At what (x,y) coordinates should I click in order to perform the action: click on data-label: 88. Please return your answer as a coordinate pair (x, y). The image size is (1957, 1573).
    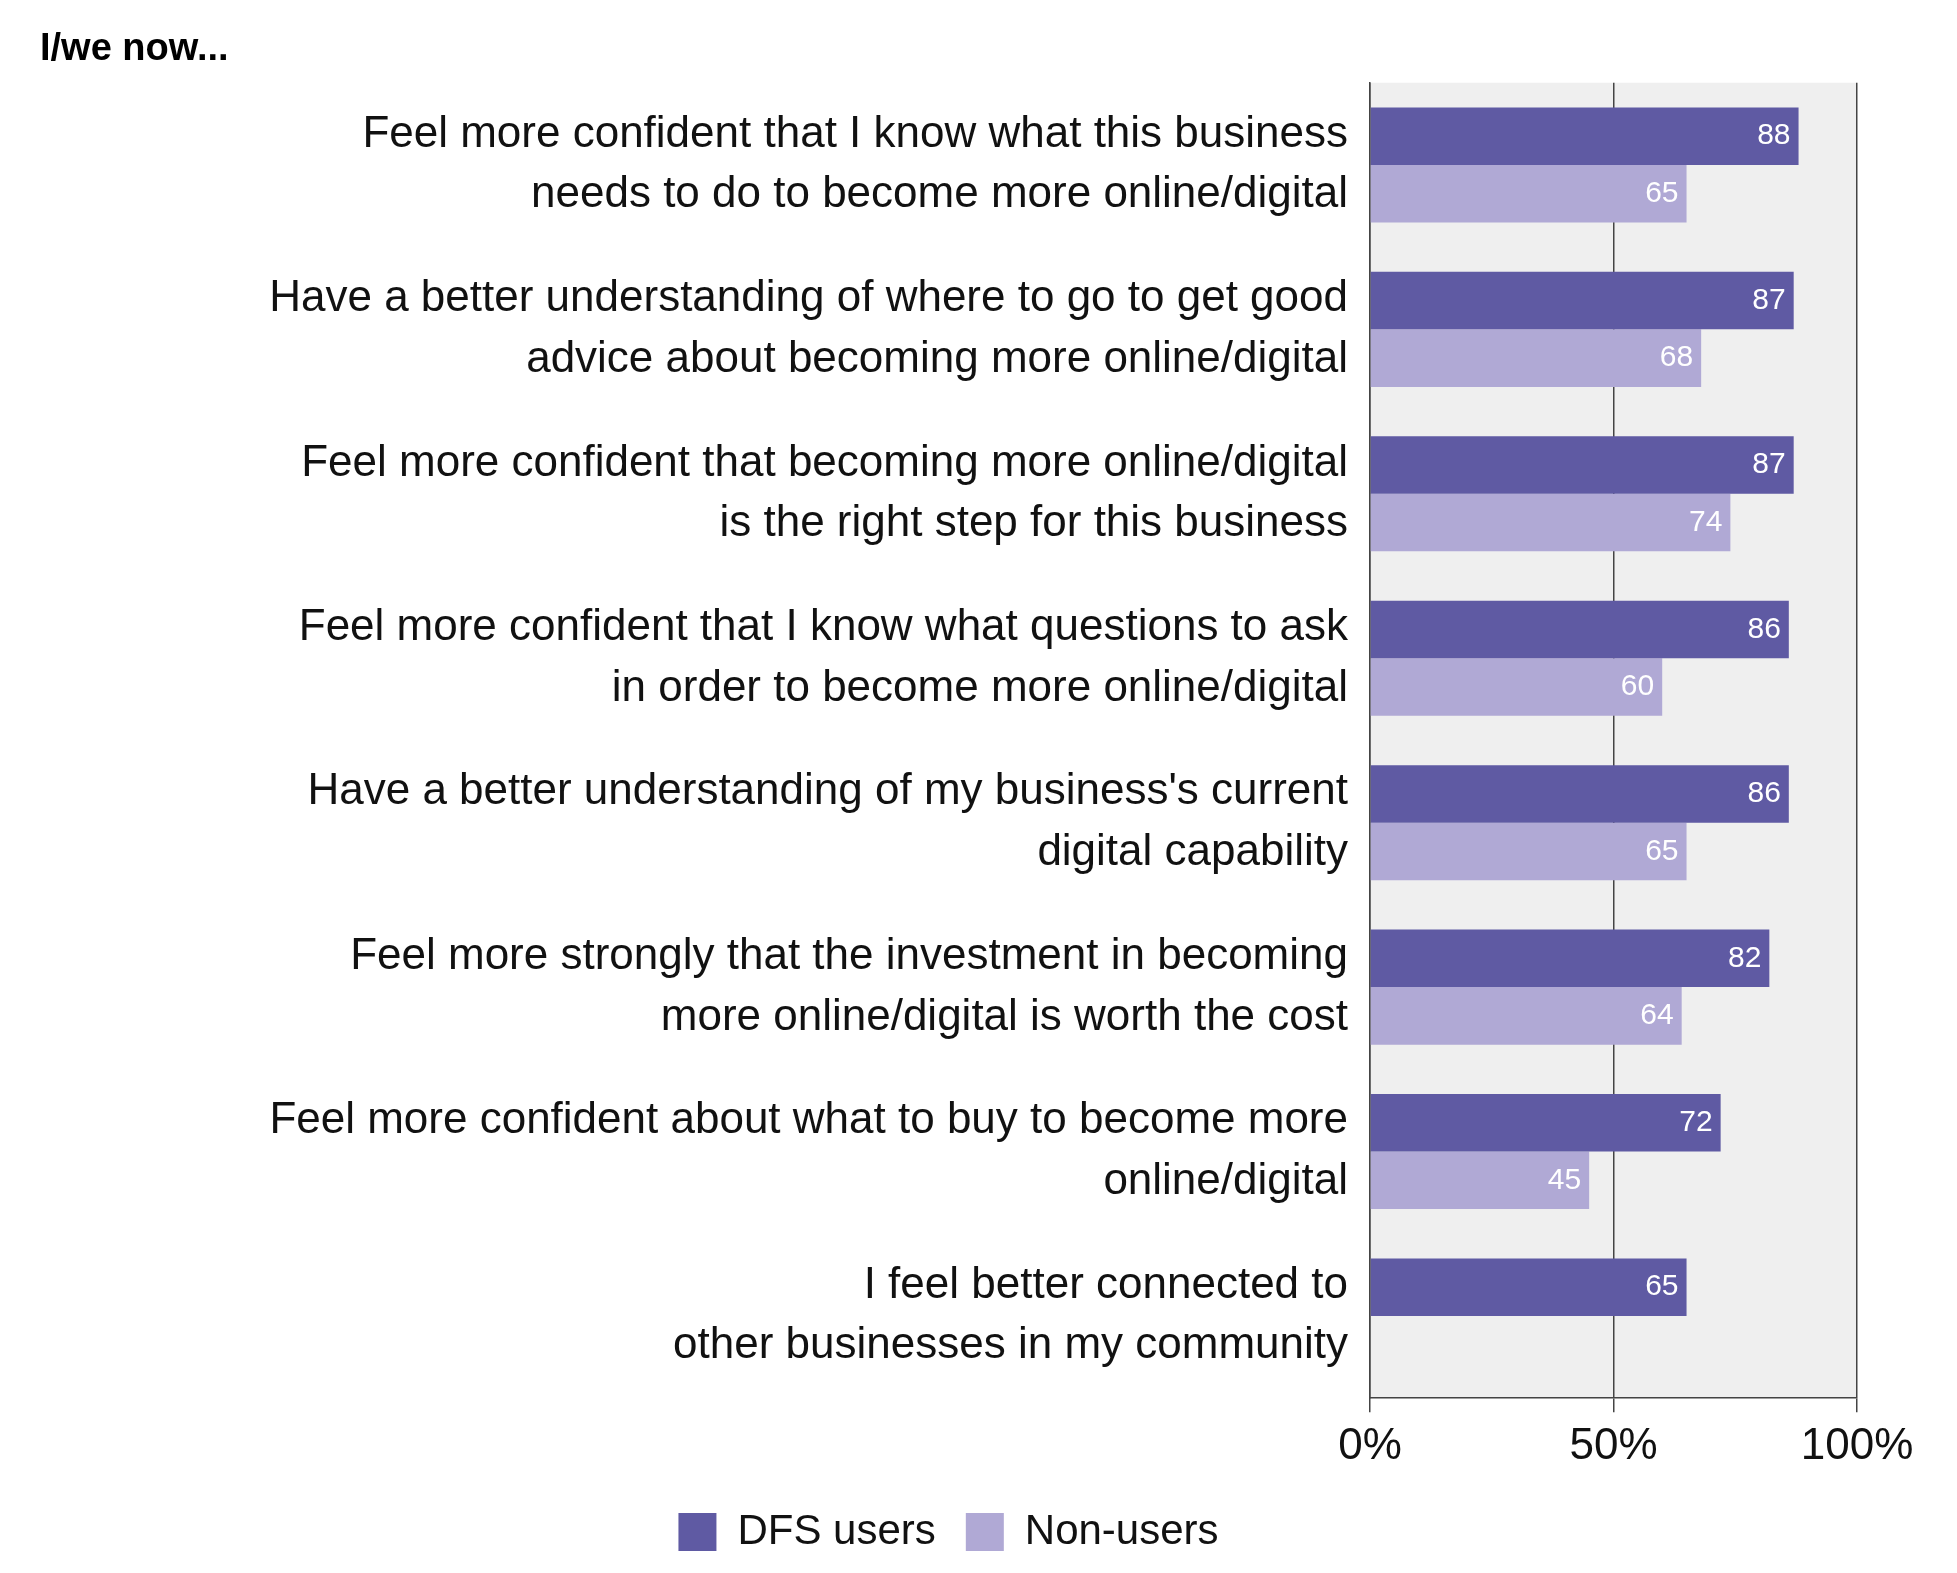
    Looking at the image, I should click on (1774, 134).